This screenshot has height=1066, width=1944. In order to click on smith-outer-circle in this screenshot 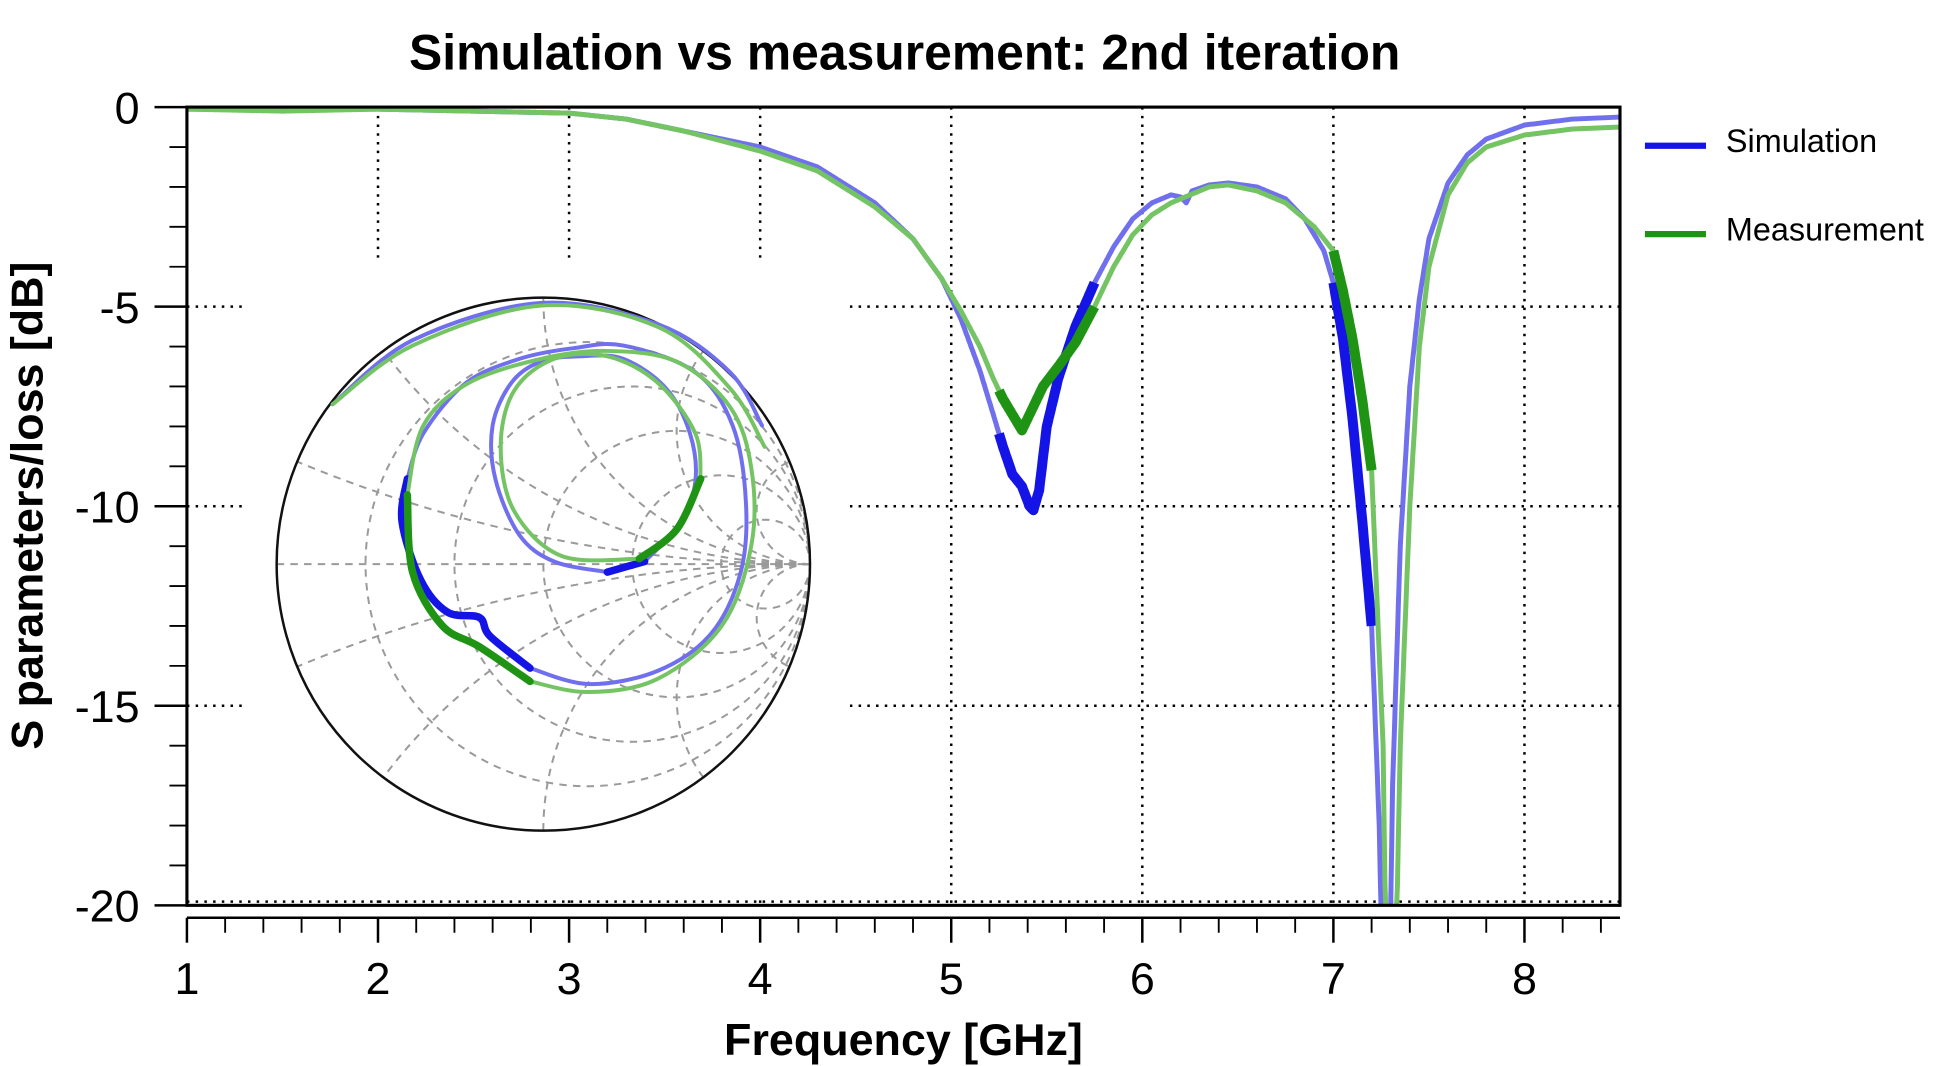, I will do `click(543, 564)`.